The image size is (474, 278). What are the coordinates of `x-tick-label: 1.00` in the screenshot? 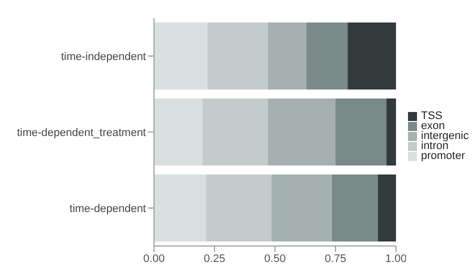 It's located at (396, 258).